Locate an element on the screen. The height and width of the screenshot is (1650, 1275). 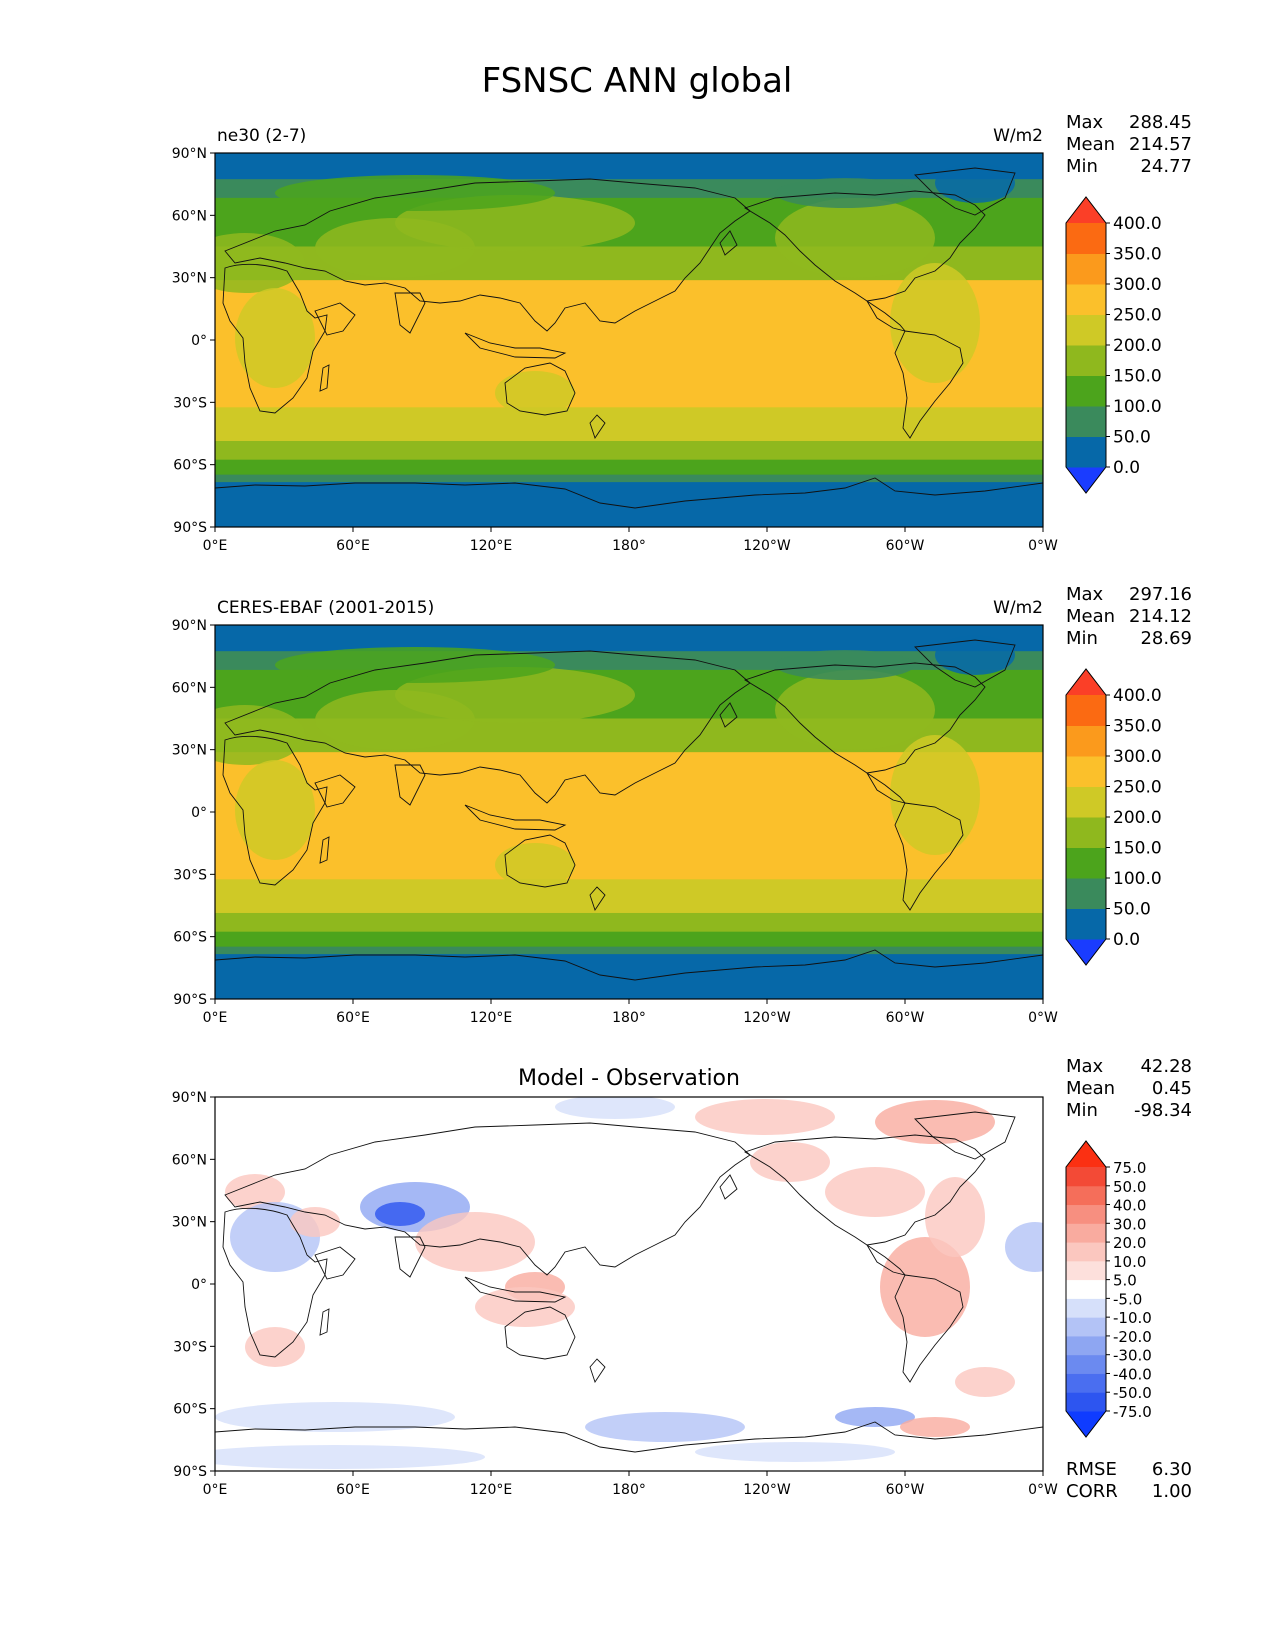
colorbar-tick-label: 250.0 is located at coordinates (1137, 788).